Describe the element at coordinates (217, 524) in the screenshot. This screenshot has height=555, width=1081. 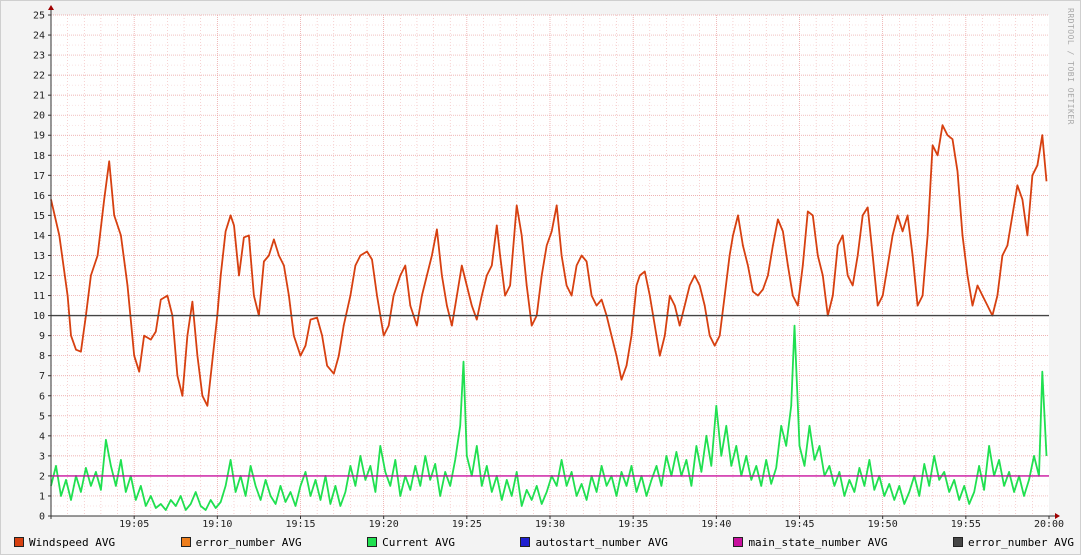
I see `x-tick-label: 19:10` at that location.